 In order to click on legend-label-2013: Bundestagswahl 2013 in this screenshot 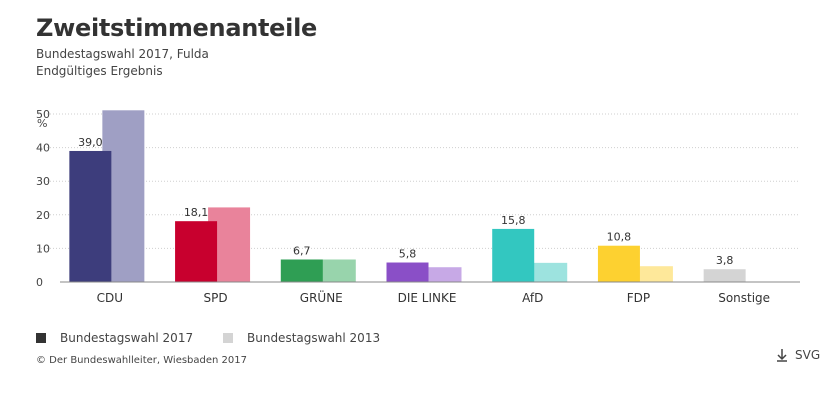, I will do `click(314, 338)`.